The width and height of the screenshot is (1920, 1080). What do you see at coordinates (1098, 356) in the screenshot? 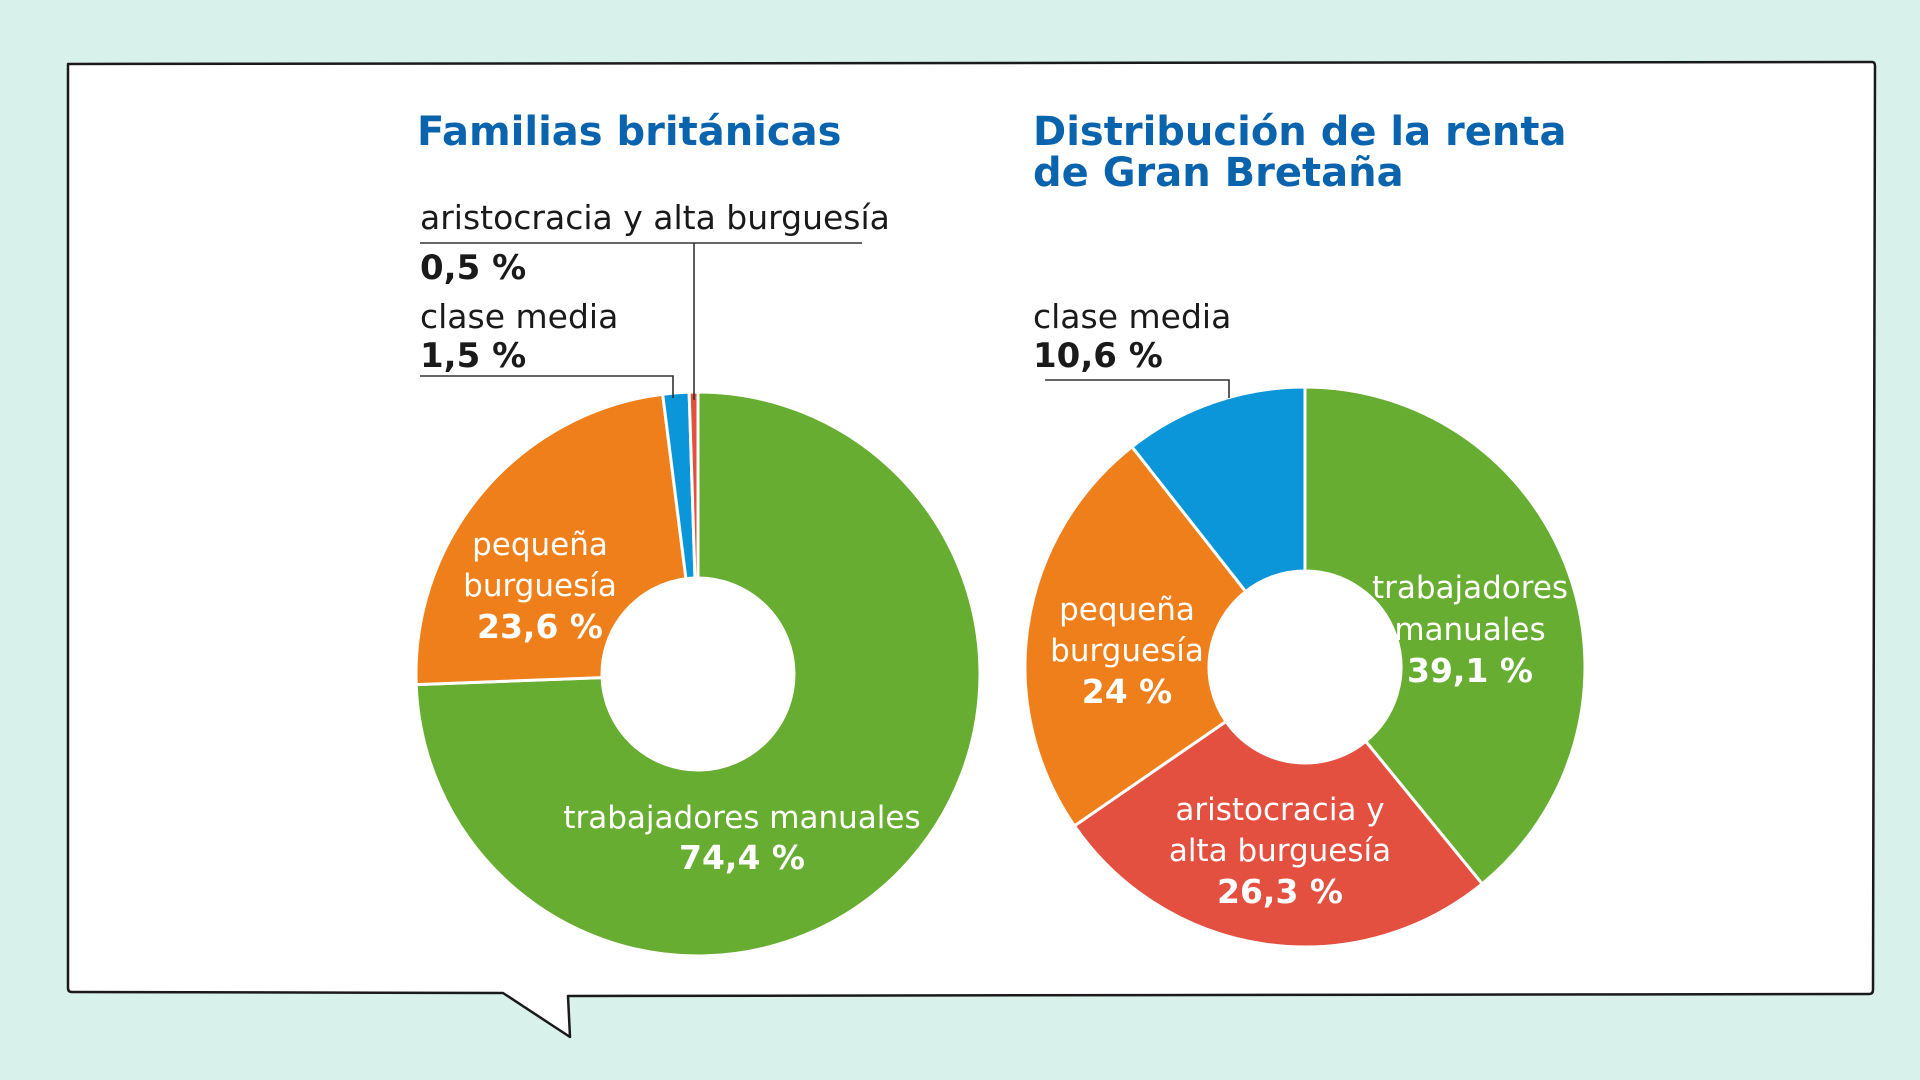
I see `chart2-clase-media-value: 10,6 %` at bounding box center [1098, 356].